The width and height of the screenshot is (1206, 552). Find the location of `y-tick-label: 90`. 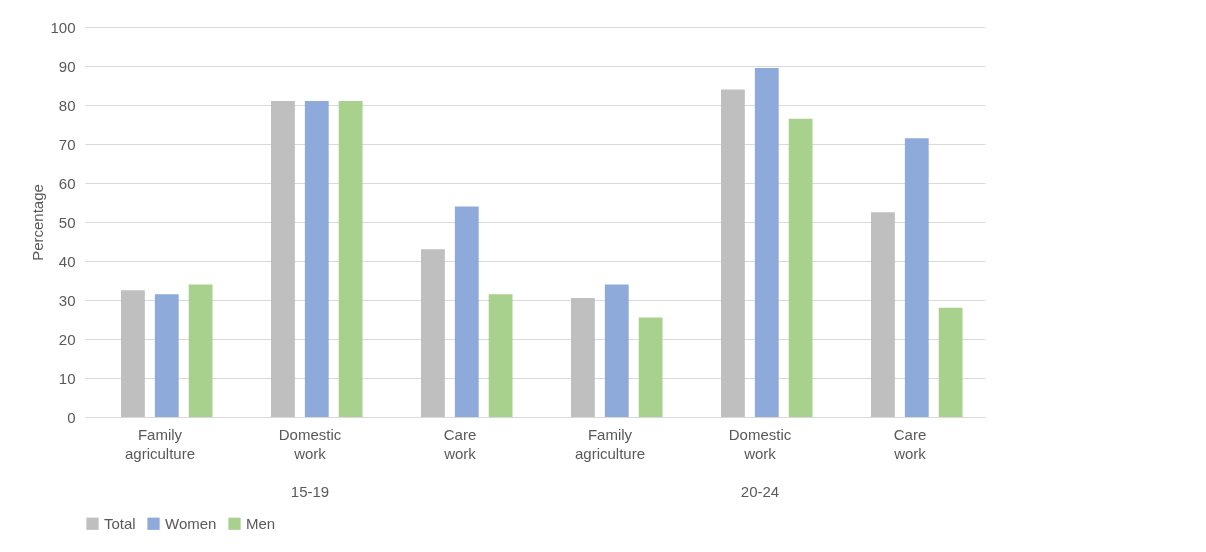

y-tick-label: 90 is located at coordinates (67, 66).